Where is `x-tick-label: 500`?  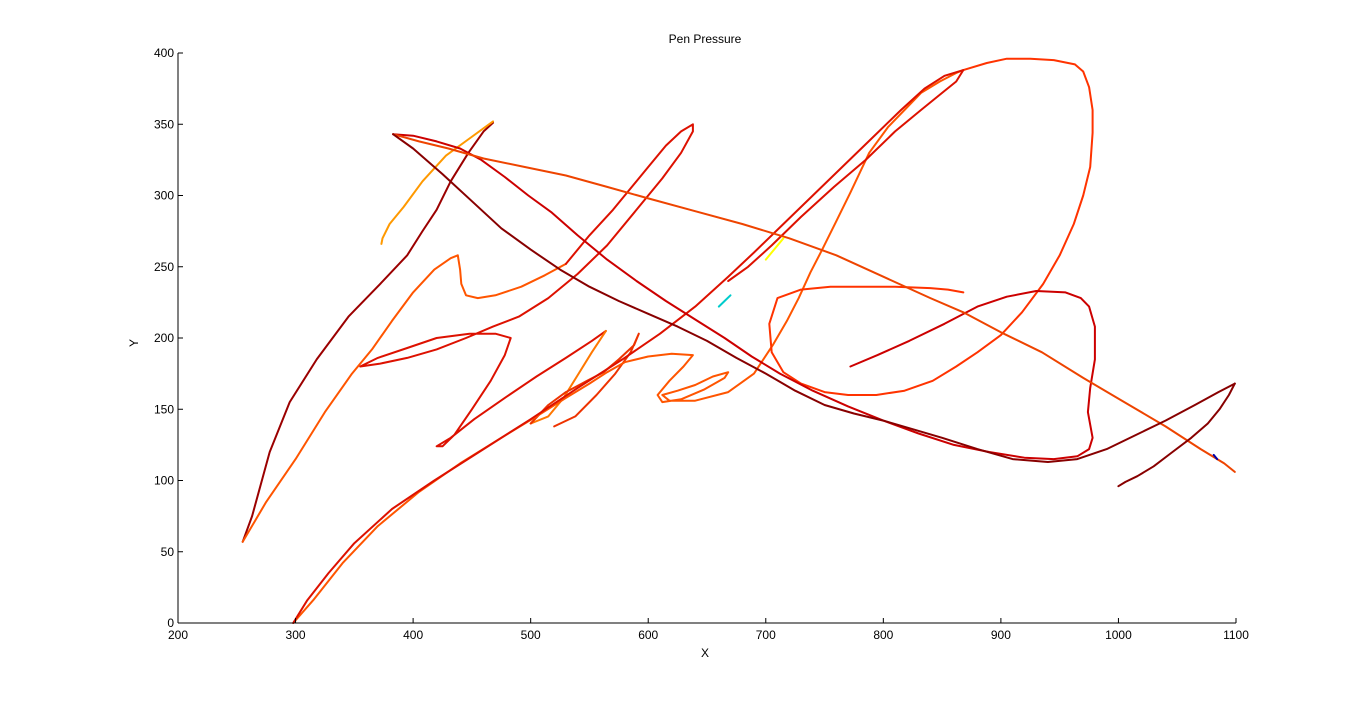 x-tick-label: 500 is located at coordinates (531, 635).